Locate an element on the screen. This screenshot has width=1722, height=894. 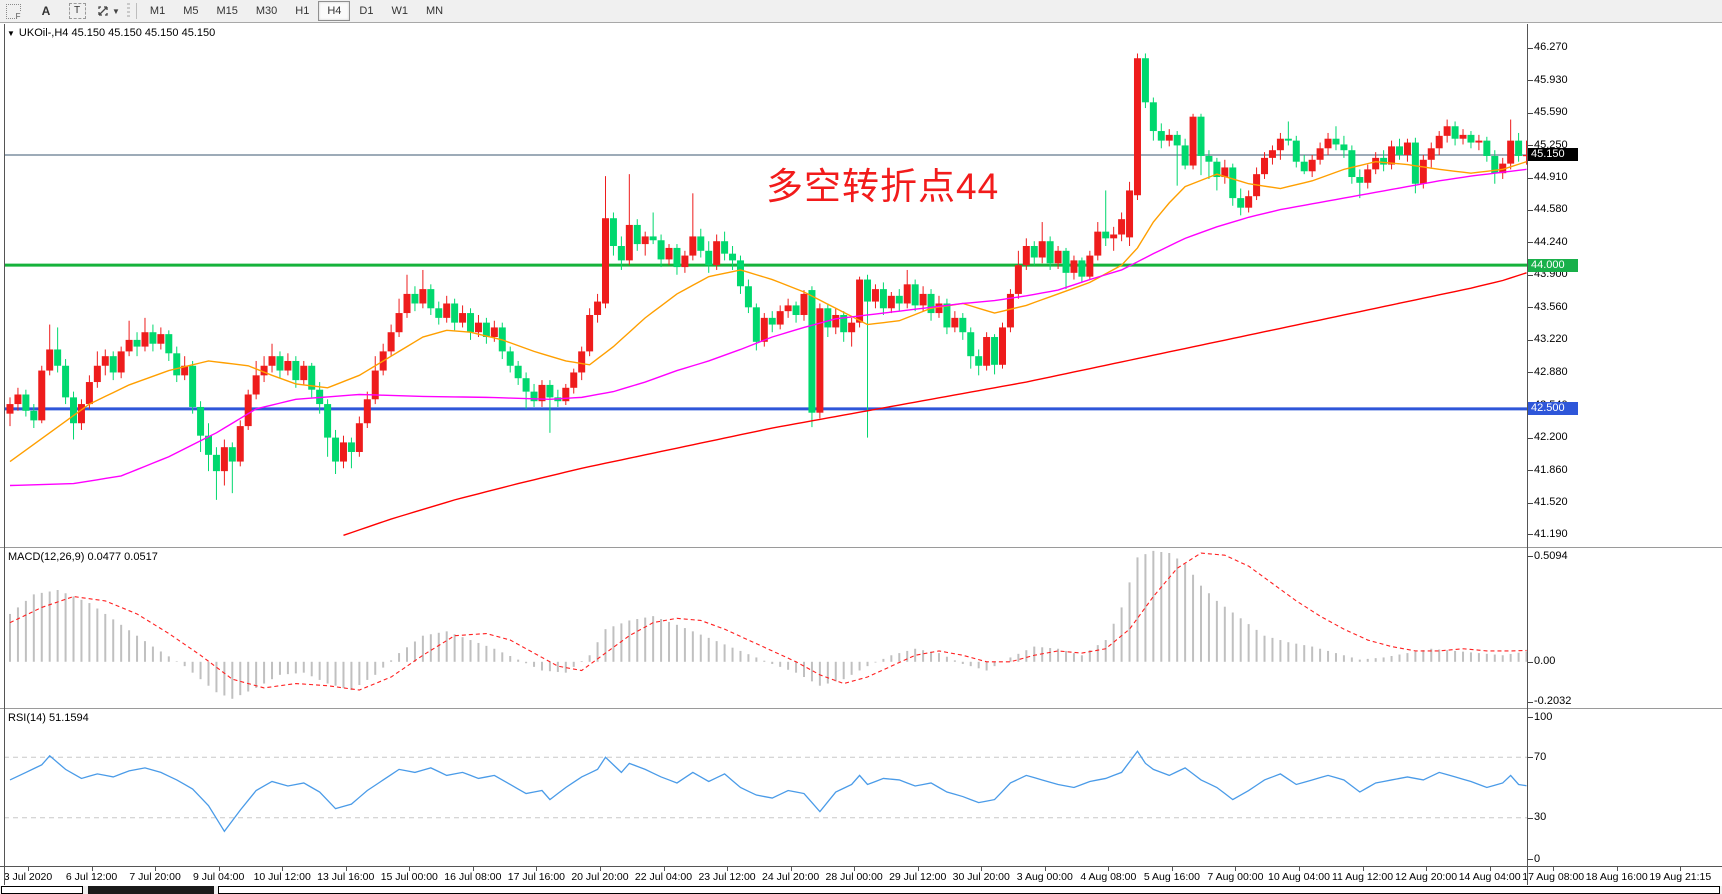
timeframe-m1: M1 is located at coordinates (157, 11).